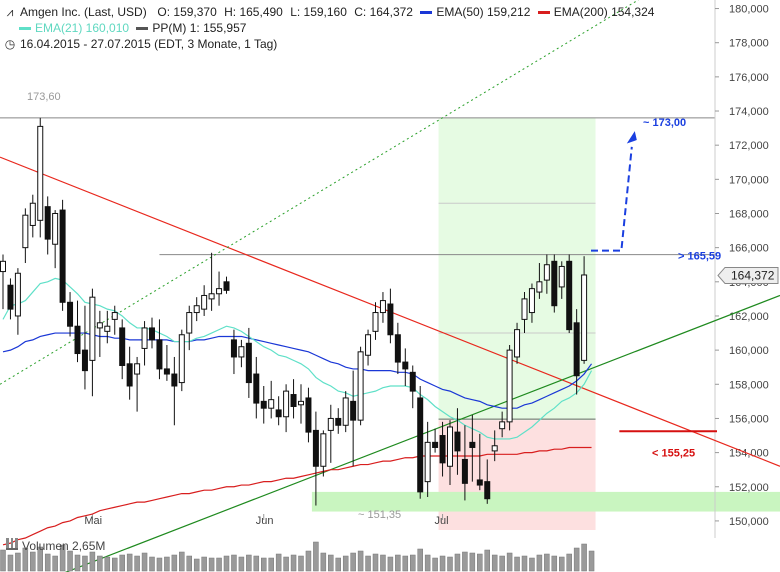 The image size is (780, 572). I want to click on ema21-legend: EMA(21) 160,010, so click(82, 28).